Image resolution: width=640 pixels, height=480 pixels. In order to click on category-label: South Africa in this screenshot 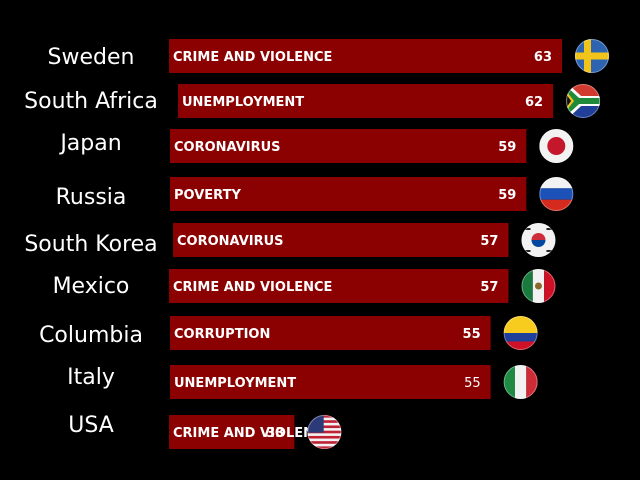, I will do `click(91, 101)`.